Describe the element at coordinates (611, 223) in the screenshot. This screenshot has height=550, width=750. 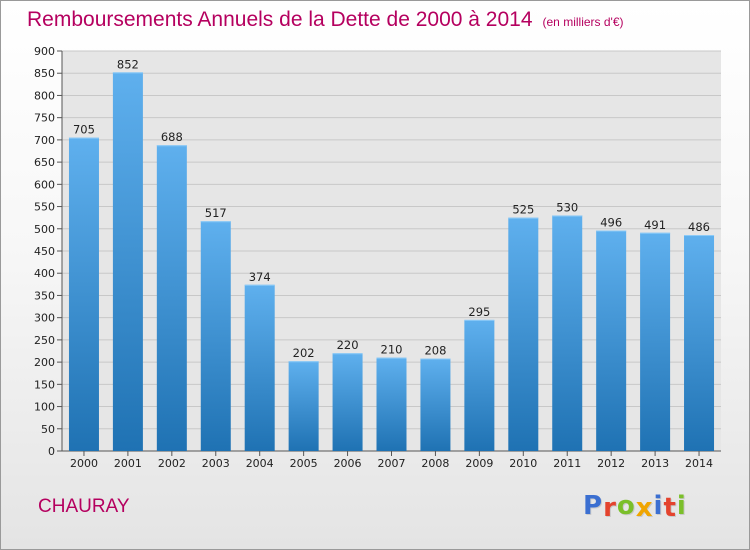
I see `bar-value-label: 496` at that location.